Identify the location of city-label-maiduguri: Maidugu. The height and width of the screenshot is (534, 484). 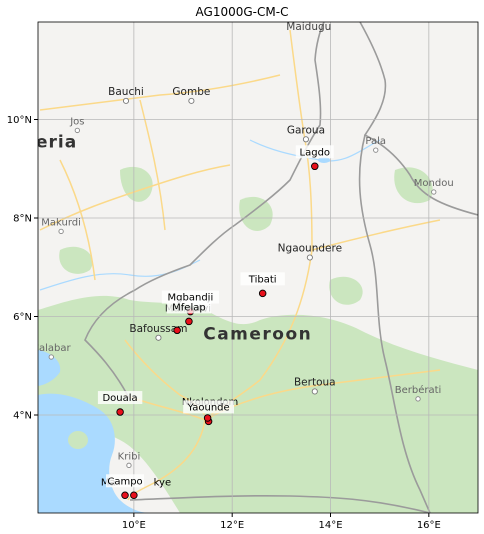
(308, 27).